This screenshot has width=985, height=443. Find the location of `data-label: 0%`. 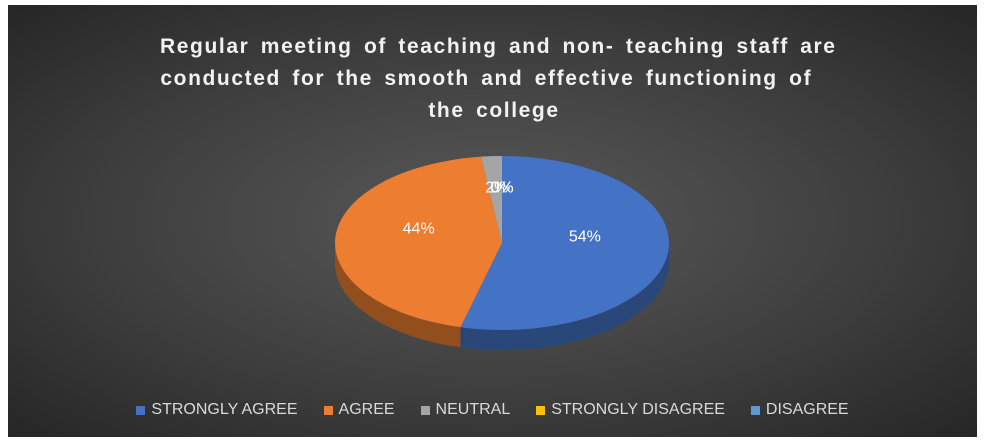

data-label: 0% is located at coordinates (501, 188).